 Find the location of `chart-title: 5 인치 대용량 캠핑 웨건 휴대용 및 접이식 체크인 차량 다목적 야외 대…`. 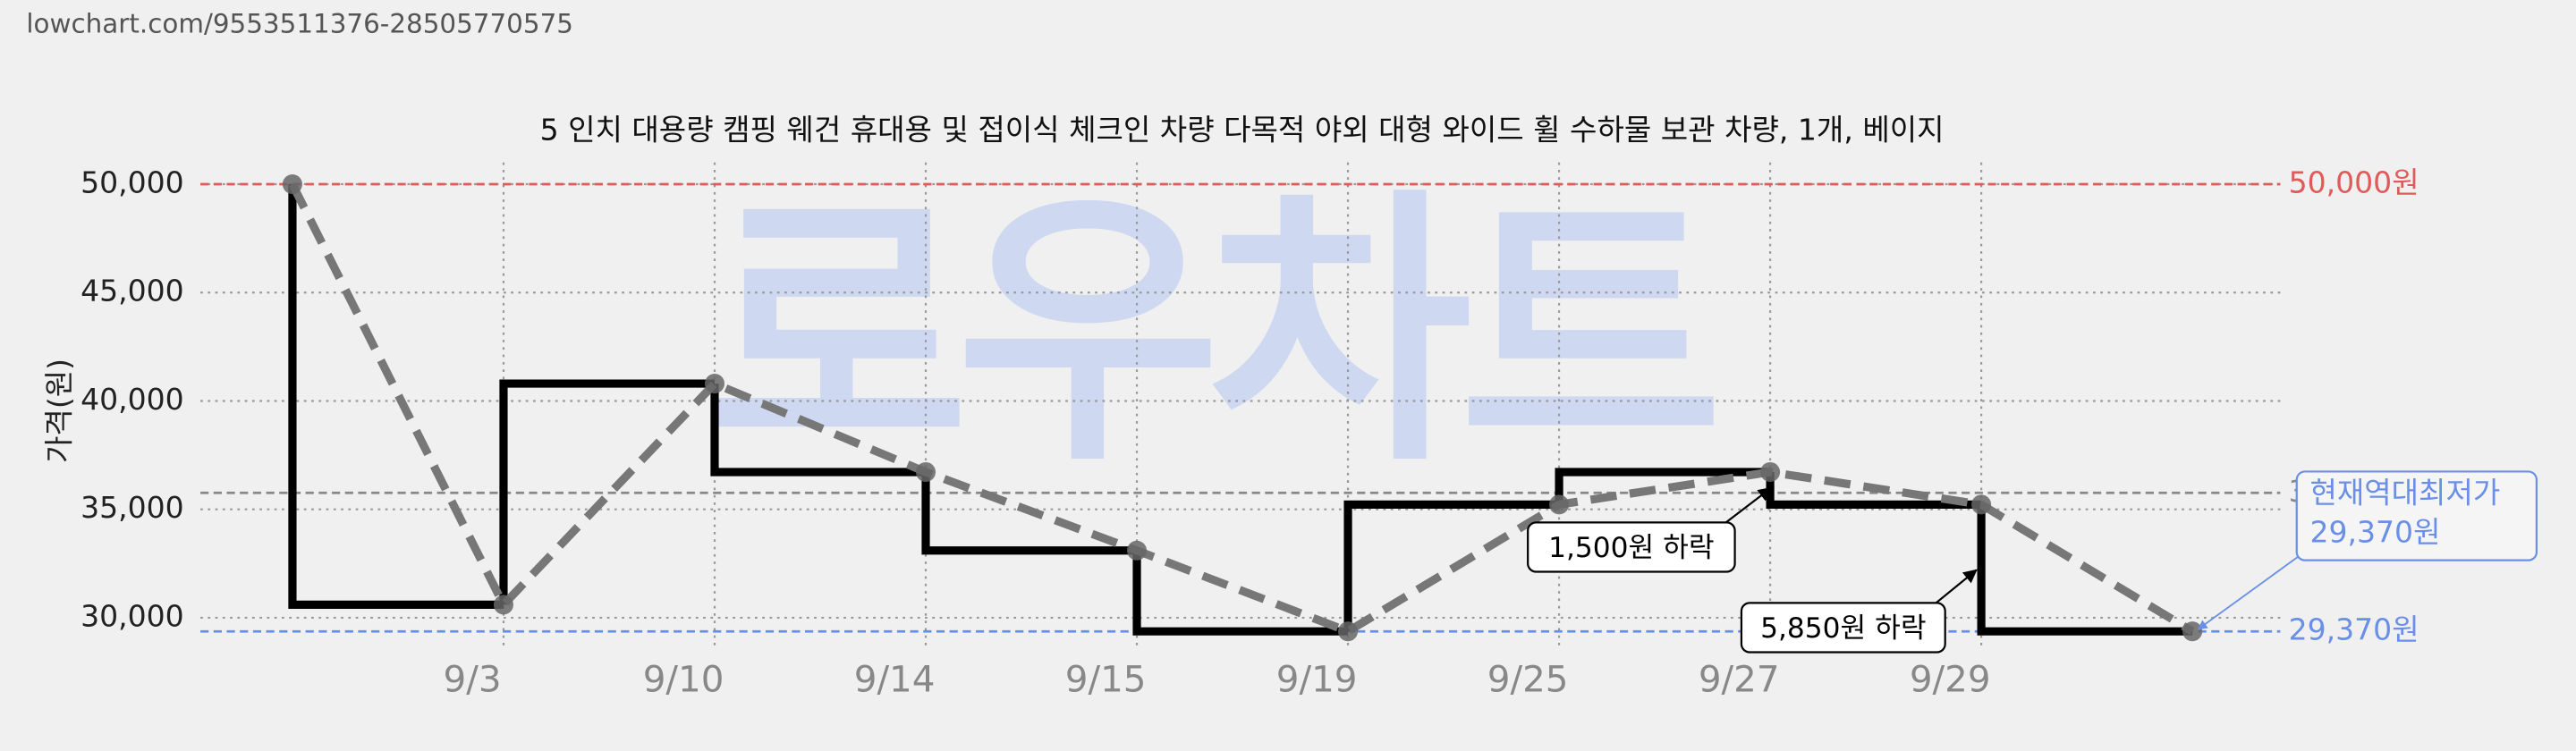

chart-title: 5 인치 대용량 캠핑 웨건 휴대용 및 접이식 체크인 차량 다목적 야외 대… is located at coordinates (1242, 130).